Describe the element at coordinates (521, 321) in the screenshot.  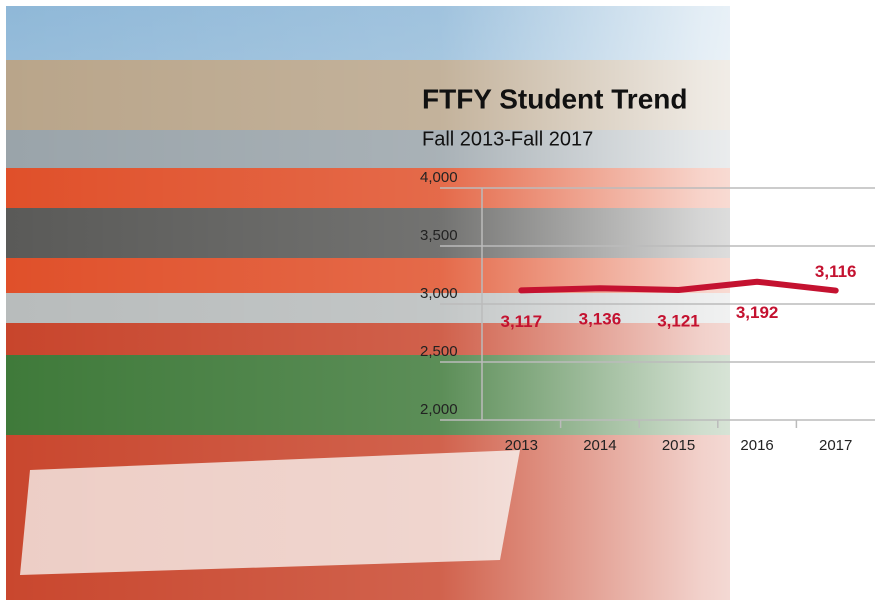
I see `data-label: 3,117` at that location.